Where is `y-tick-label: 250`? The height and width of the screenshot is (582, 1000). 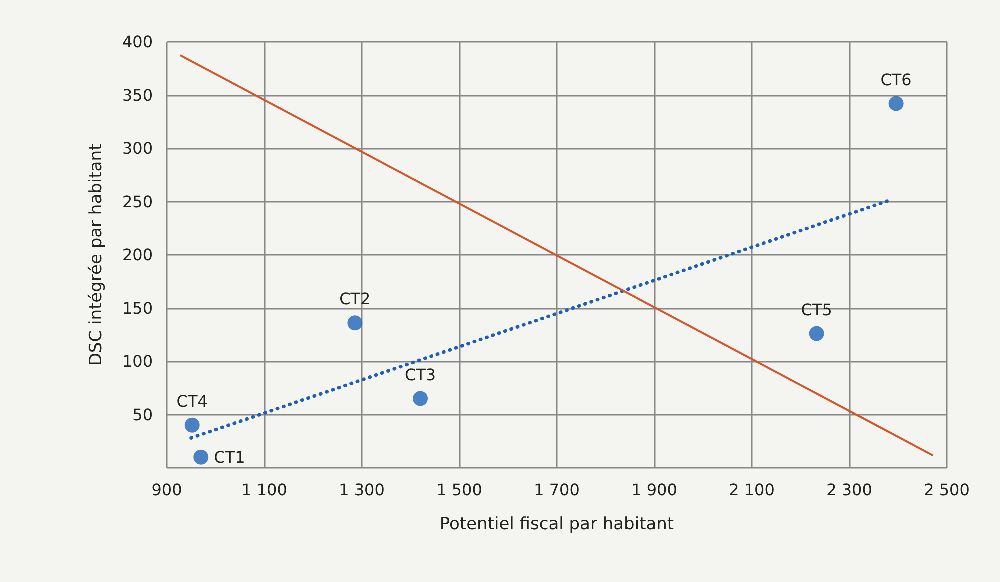 y-tick-label: 250 is located at coordinates (137, 202).